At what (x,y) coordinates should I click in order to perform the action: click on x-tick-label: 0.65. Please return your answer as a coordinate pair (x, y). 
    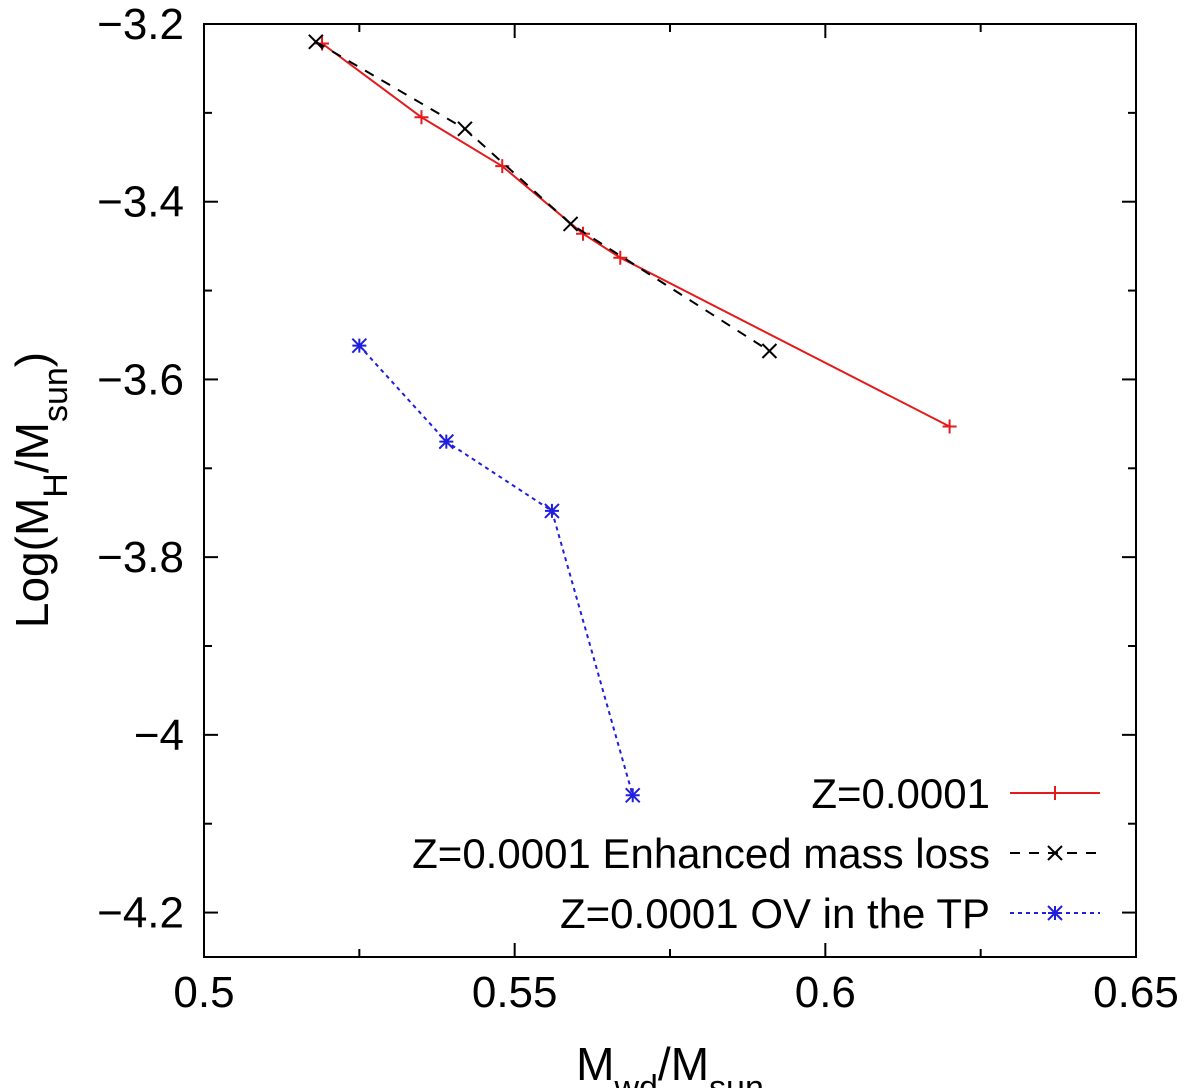
    Looking at the image, I should click on (1136, 992).